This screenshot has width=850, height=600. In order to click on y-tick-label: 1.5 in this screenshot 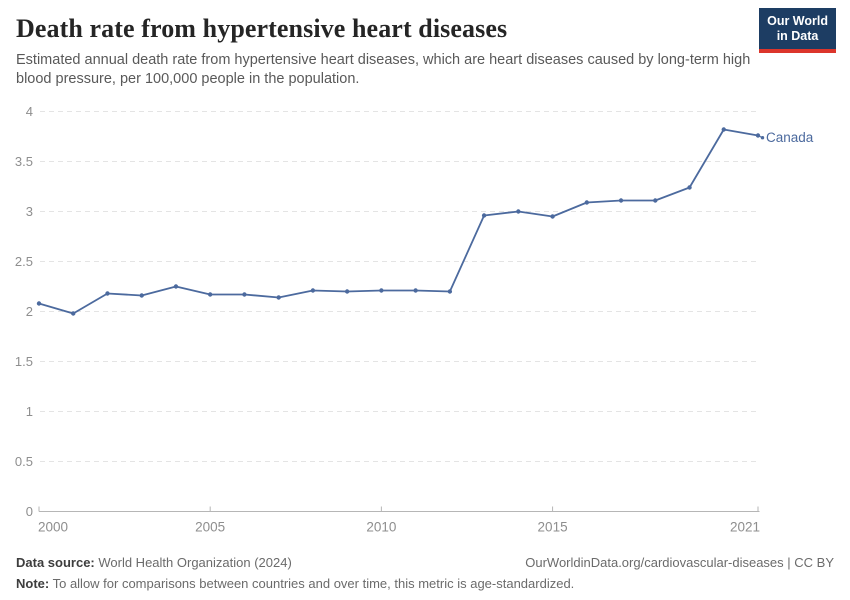, I will do `click(24, 361)`.